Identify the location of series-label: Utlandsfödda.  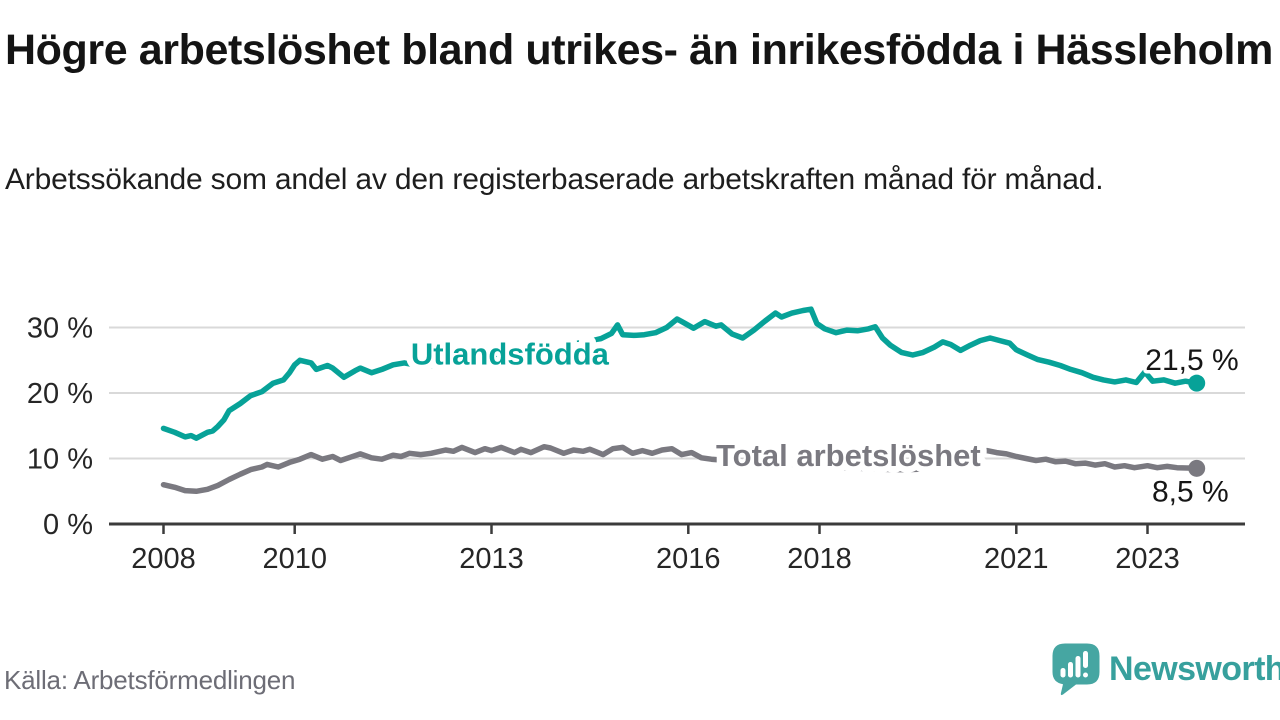
(510, 354).